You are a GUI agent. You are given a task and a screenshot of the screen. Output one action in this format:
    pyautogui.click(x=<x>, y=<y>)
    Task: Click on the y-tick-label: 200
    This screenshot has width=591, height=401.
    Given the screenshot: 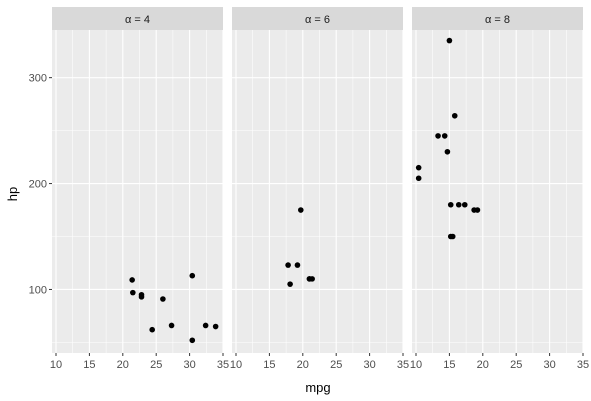 What is the action you would take?
    pyautogui.click(x=38, y=185)
    